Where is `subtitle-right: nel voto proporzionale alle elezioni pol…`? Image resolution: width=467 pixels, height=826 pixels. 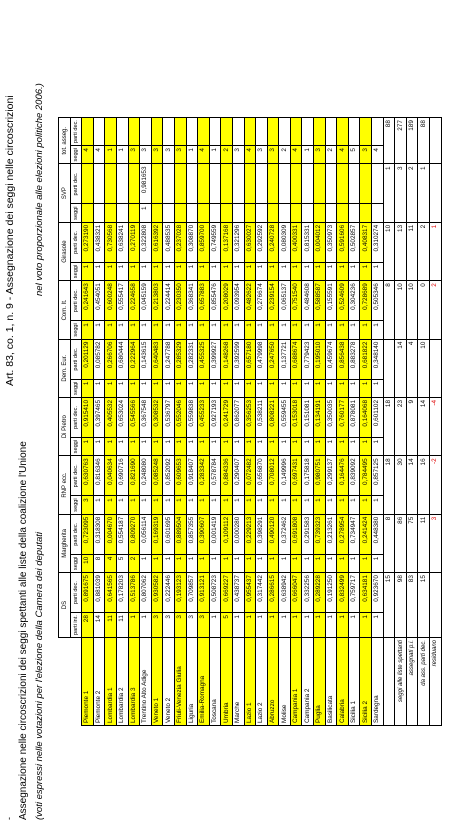
subtitle-right: nel voto proporzionale alle elezioni pol… is located at coordinates (39, 189).